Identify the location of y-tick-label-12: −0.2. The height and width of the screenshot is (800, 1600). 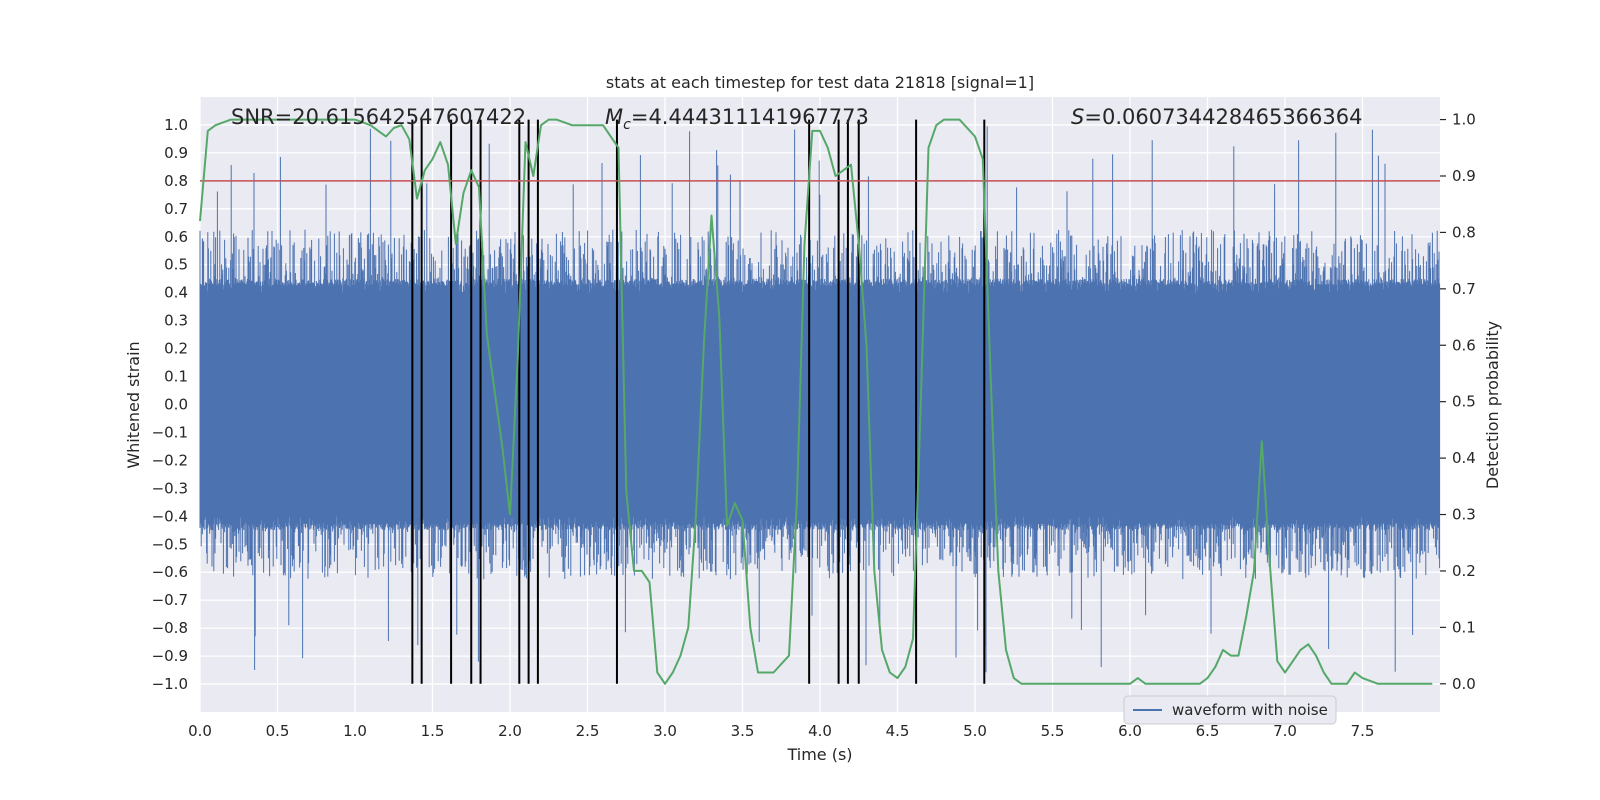
(170, 460).